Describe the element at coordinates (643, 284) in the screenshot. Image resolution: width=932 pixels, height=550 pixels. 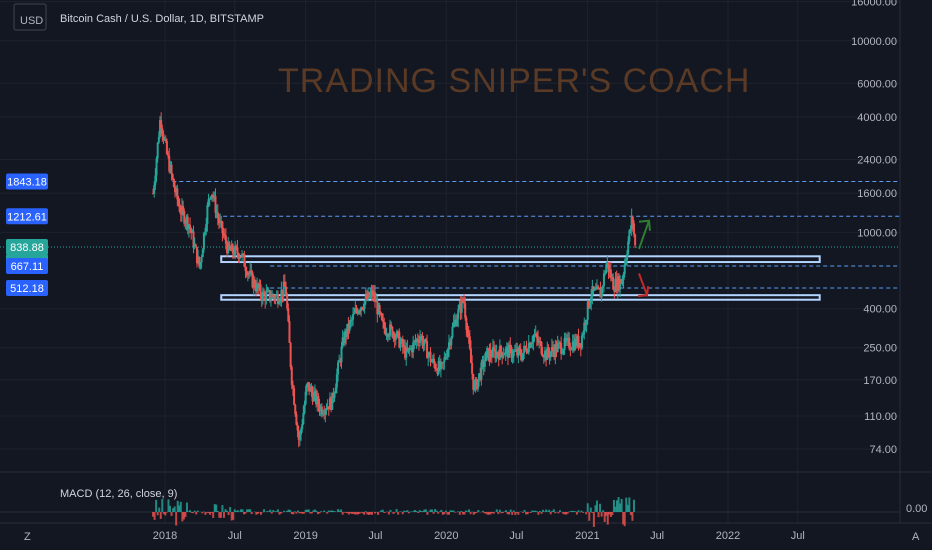
I see `bearish-arrow-shaft` at that location.